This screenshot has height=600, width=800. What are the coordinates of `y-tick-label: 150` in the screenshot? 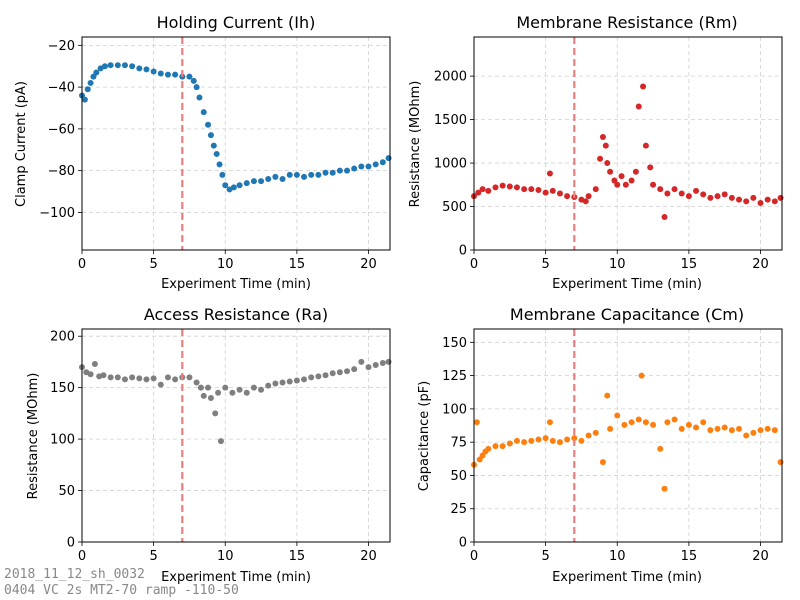 It's located at (454, 343).